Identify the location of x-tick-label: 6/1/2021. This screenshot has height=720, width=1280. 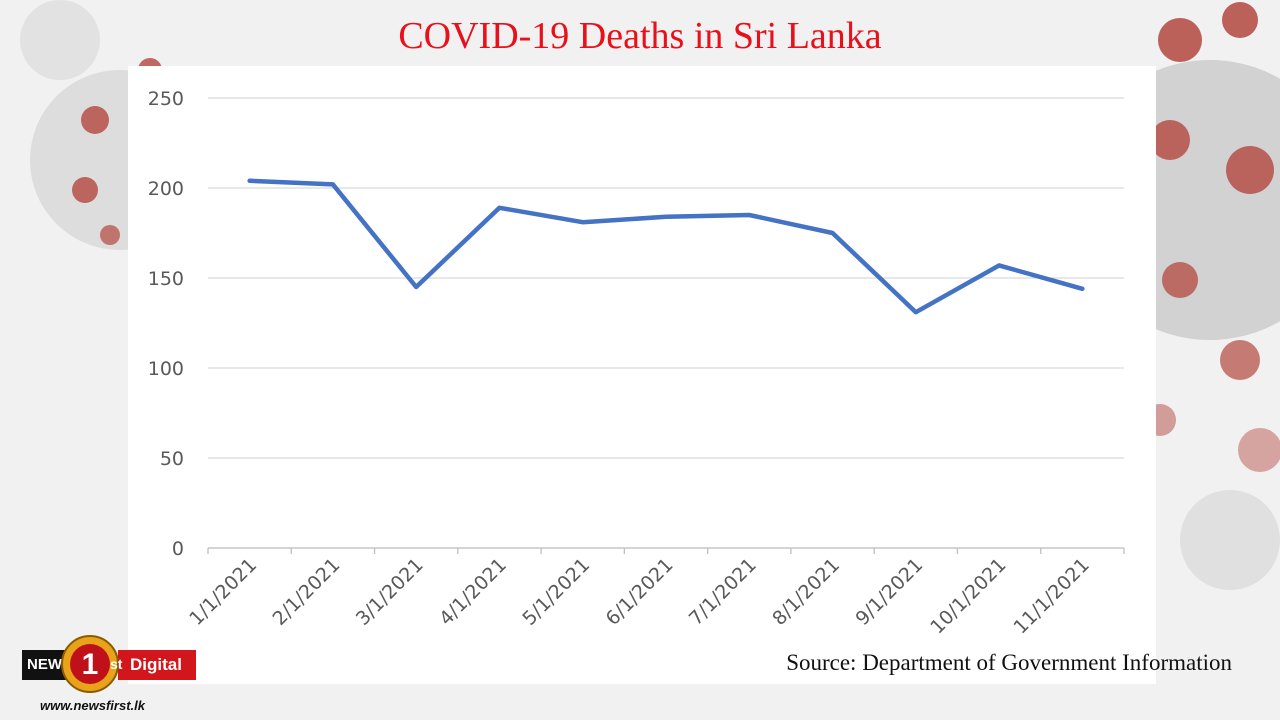
(640, 592).